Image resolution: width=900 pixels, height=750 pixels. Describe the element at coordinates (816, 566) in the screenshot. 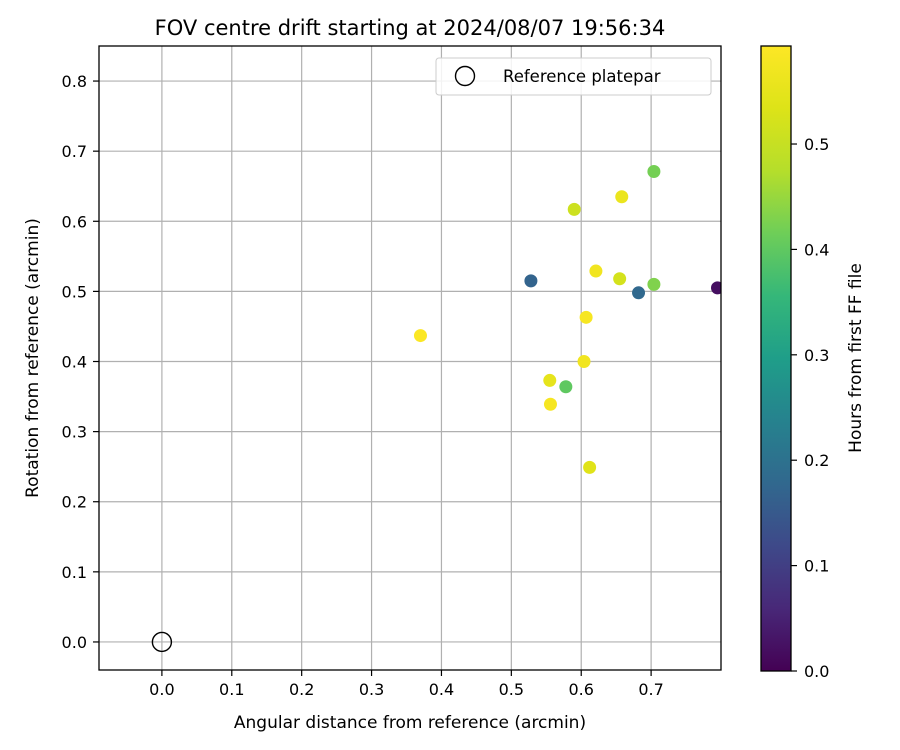

I see `colorbar-tick-label: 0.1` at that location.